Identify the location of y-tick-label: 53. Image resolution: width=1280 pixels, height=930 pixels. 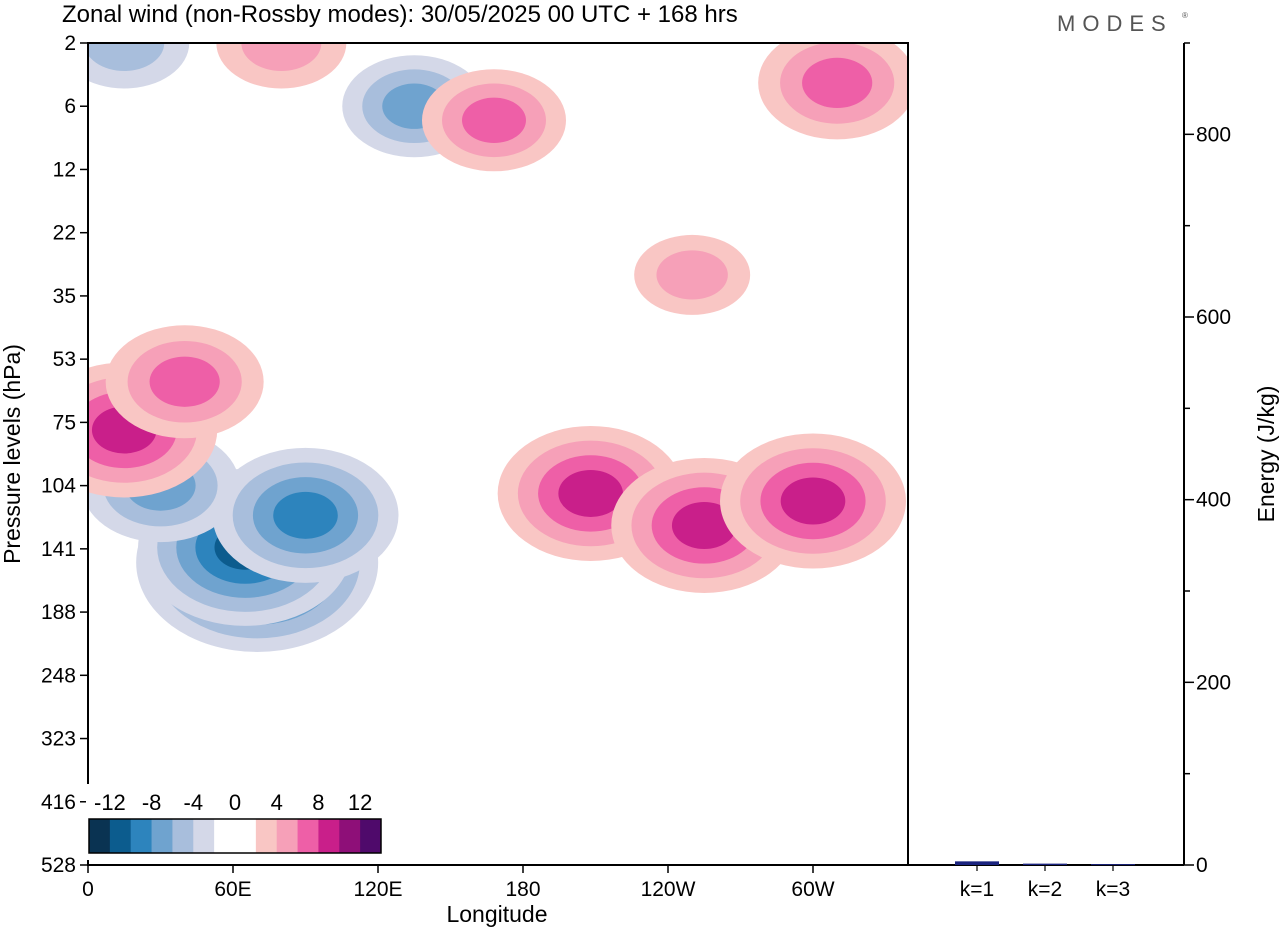
(64, 359).